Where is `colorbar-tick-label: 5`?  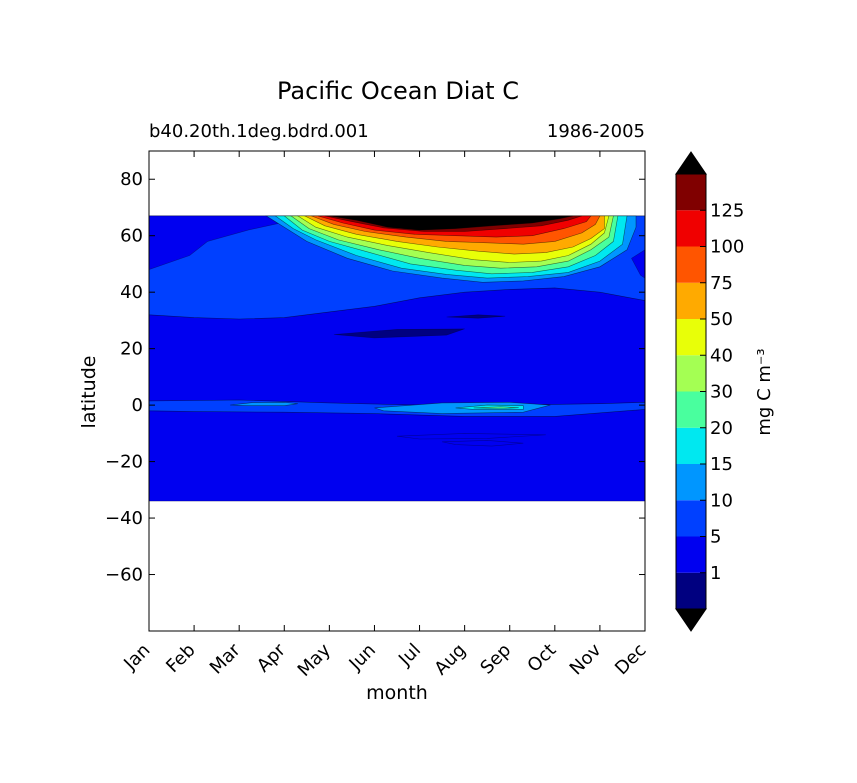
colorbar-tick-label: 5 is located at coordinates (715, 537).